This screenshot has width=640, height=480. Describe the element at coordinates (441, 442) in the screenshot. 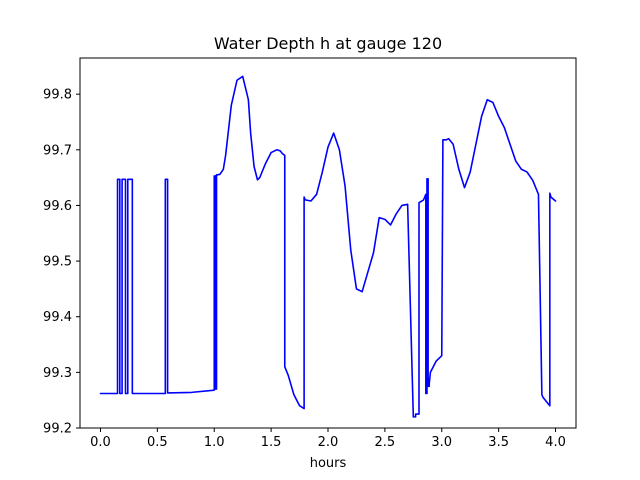

I see `x-tick-label: 3.0` at that location.